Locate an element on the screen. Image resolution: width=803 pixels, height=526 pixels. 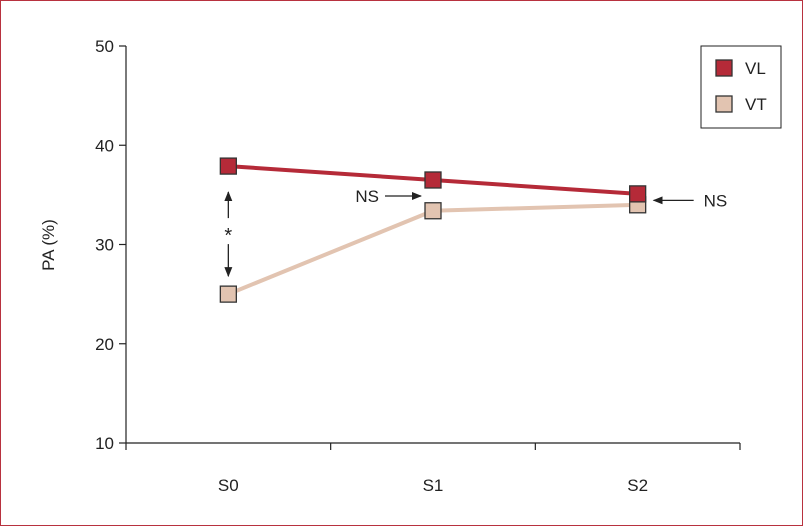
legend-label-vt: VT is located at coordinates (756, 104).